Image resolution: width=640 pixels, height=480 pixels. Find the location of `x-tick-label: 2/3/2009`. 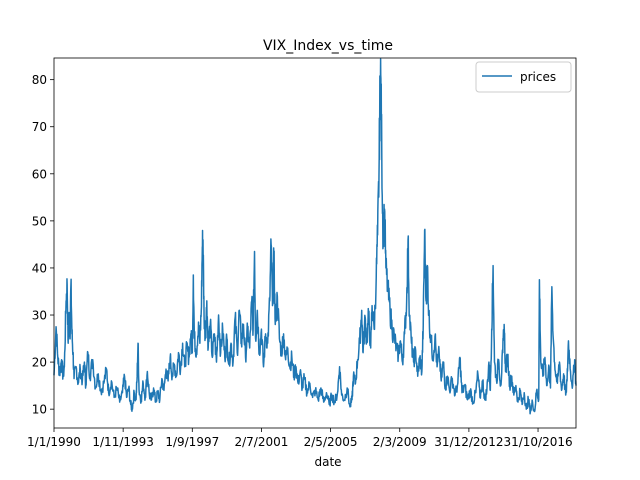

x-tick-label: 2/3/2009 is located at coordinates (400, 442).